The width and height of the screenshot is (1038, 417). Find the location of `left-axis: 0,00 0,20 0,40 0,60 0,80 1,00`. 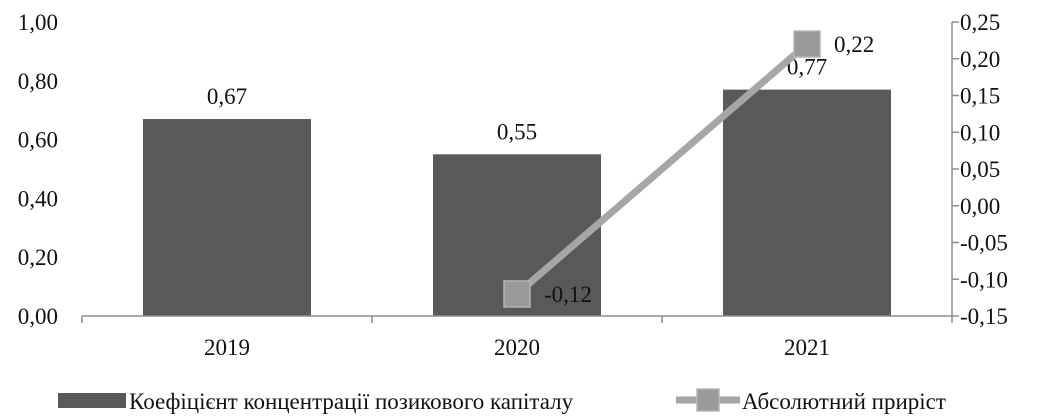

left-axis: 0,00 0,20 0,40 0,60 0,80 1,00 is located at coordinates (38, 169).